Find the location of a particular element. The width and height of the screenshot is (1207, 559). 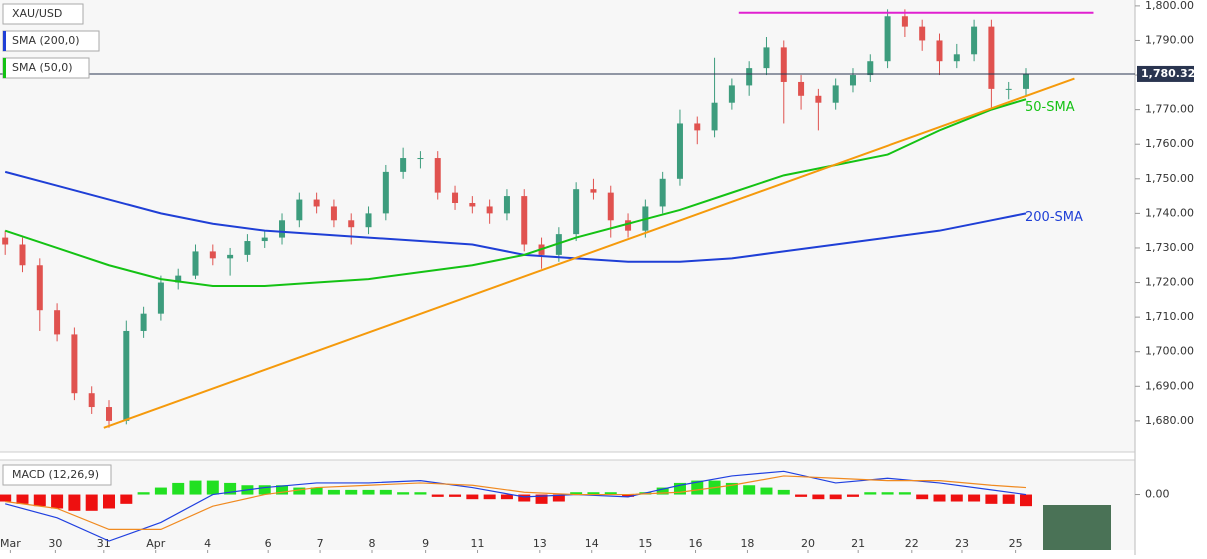

x-tick-label: 25 is located at coordinates (1016, 543).